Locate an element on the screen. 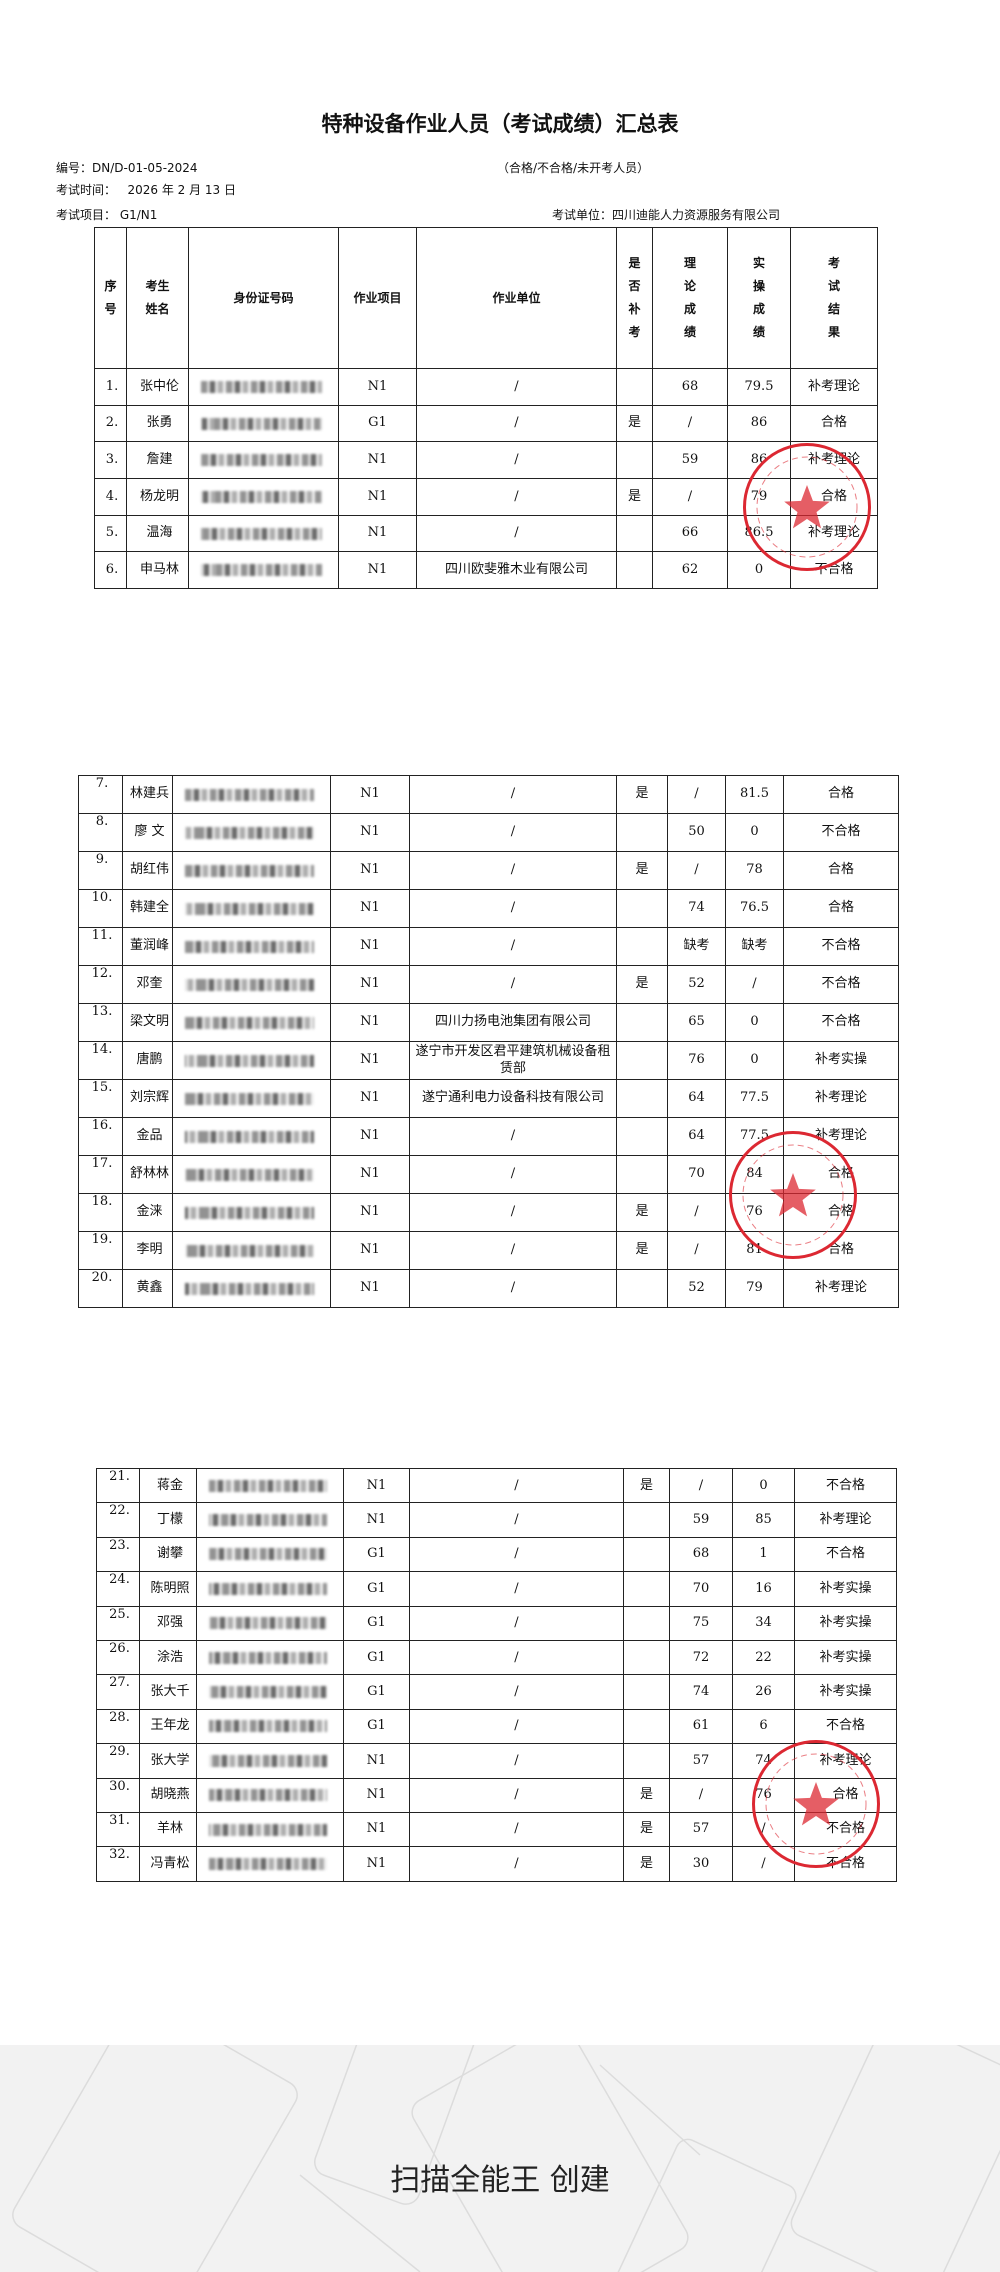 The width and height of the screenshot is (1000, 2272). cell-seq: 5. is located at coordinates (110, 533).